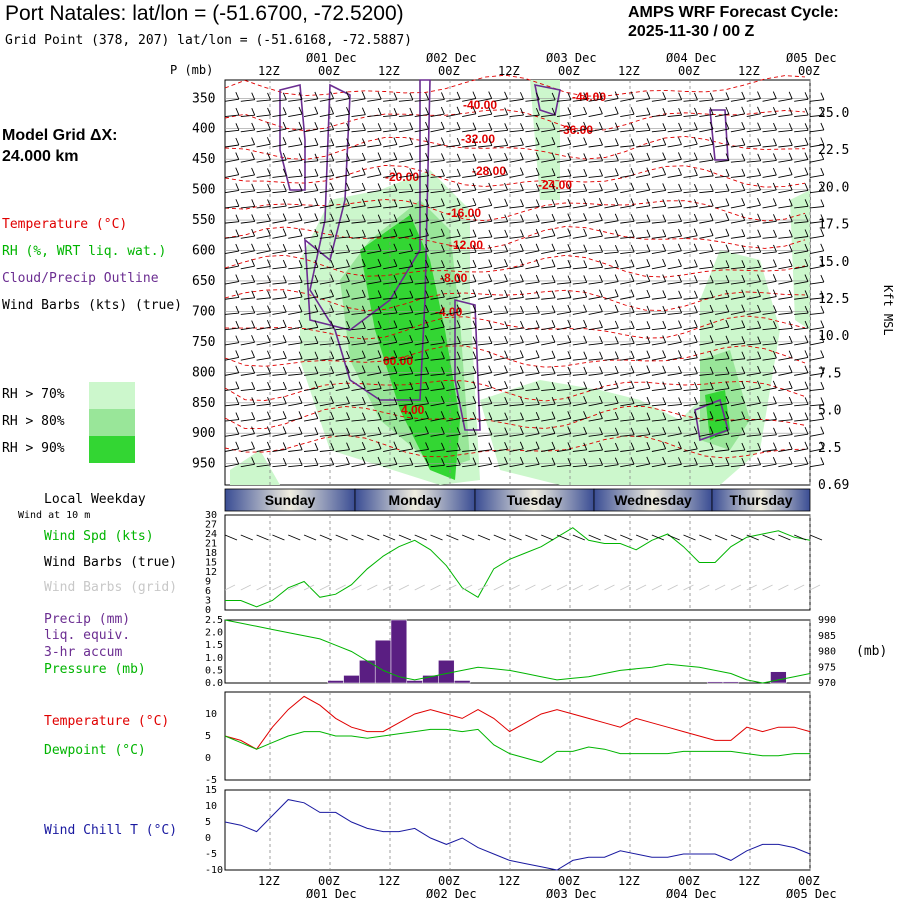 This screenshot has height=900, width=900. I want to click on legend-rh90-label: RH > 90%, so click(33, 448).